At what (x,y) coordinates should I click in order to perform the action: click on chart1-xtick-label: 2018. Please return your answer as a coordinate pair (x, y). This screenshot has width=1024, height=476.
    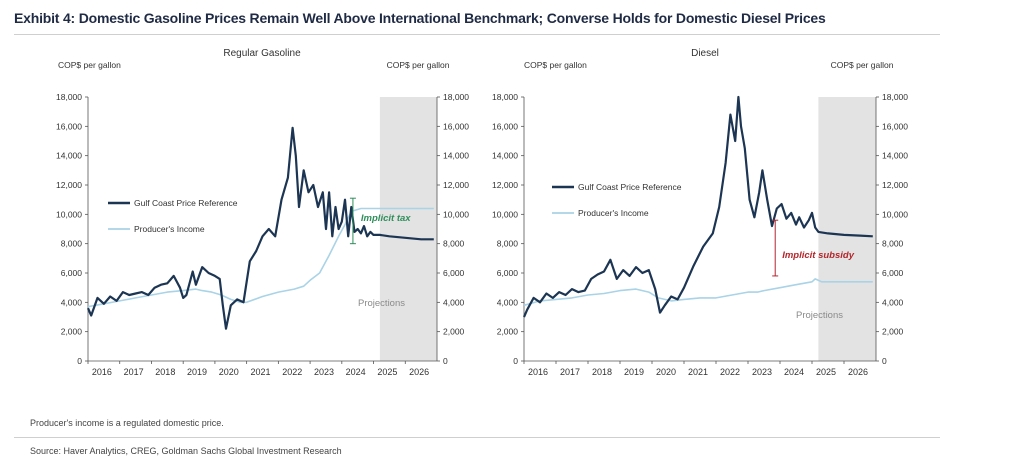
    Looking at the image, I should click on (165, 372).